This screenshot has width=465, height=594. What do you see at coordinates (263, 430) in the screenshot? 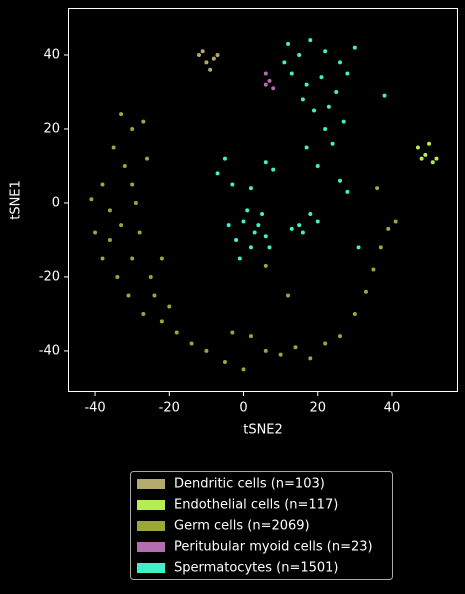
I see `x-axis-label: tSNE2` at bounding box center [263, 430].